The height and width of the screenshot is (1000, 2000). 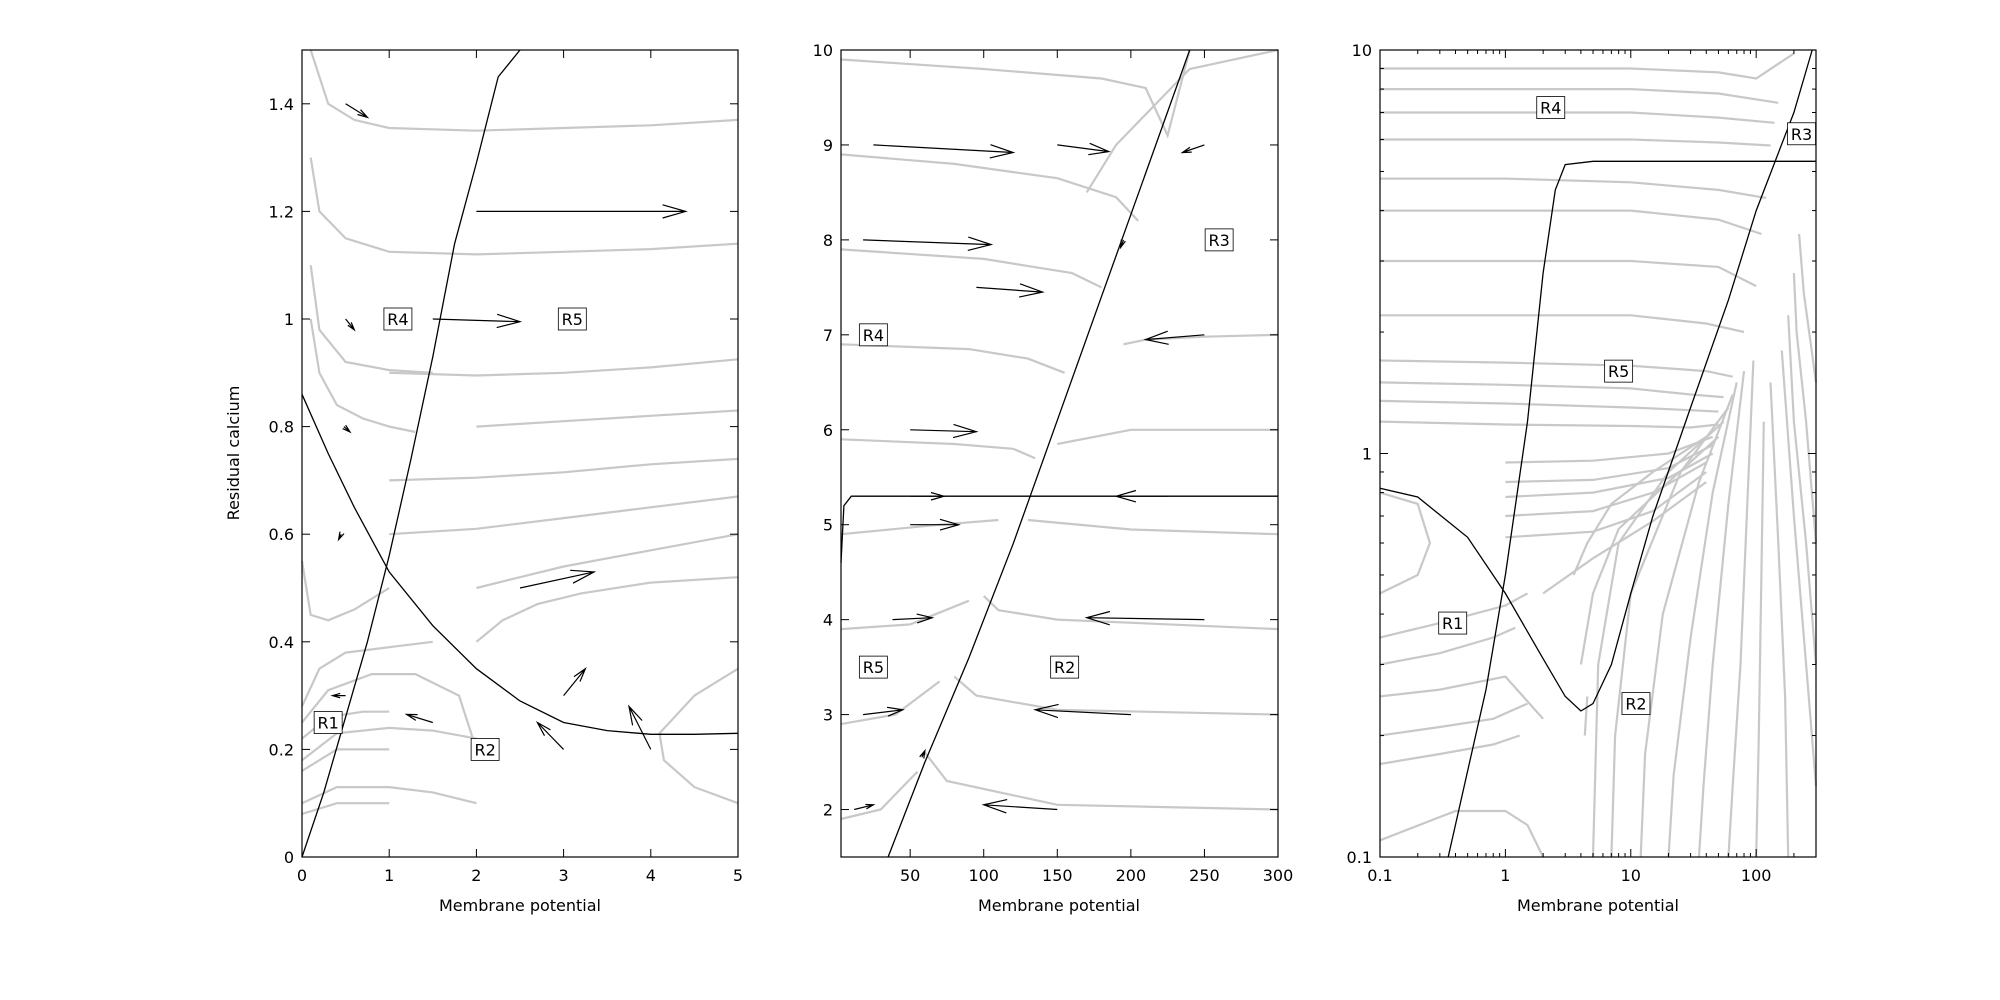 I want to click on panel-1-y-tick-label: 1, so click(x=289, y=319).